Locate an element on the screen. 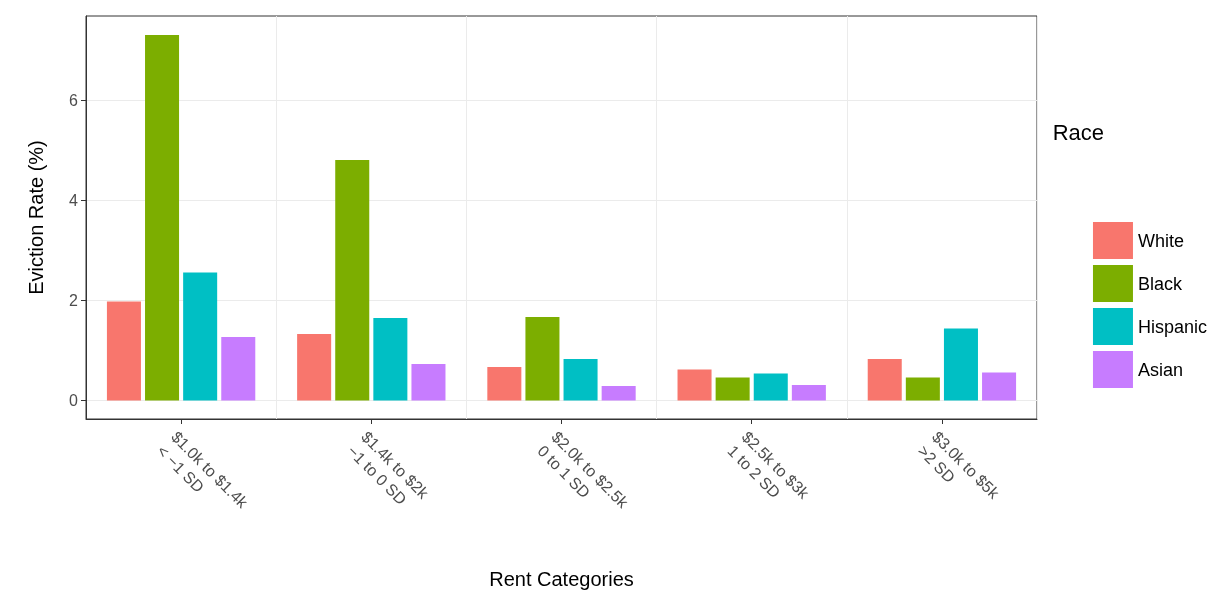  y-axis-title: Eviction Rate (%) is located at coordinates (36, 217).